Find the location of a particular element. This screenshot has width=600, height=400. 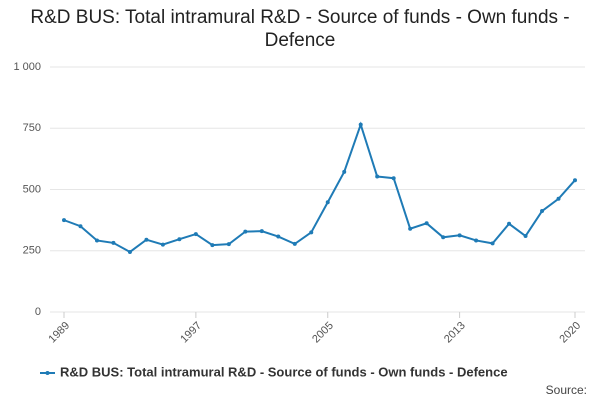

y-tick-label: 1 000 is located at coordinates (27, 67).